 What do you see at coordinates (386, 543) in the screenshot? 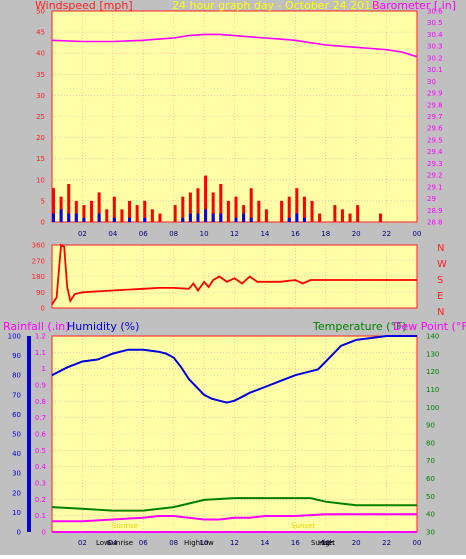
I see `bottom-x-tick-label: 22` at bounding box center [386, 543].